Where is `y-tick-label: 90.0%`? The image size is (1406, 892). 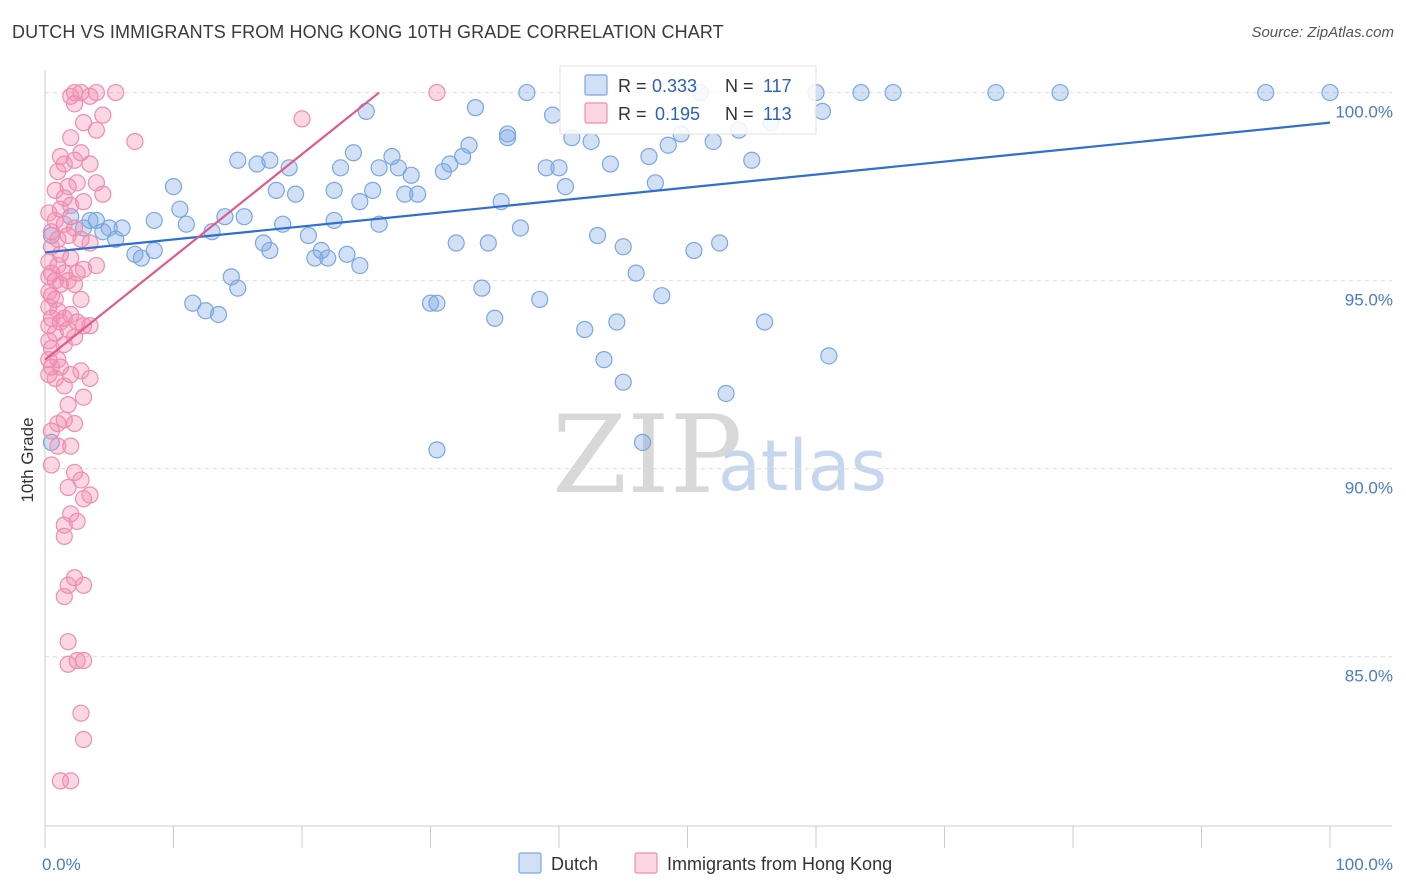 y-tick-label: 90.0% is located at coordinates (1369, 488).